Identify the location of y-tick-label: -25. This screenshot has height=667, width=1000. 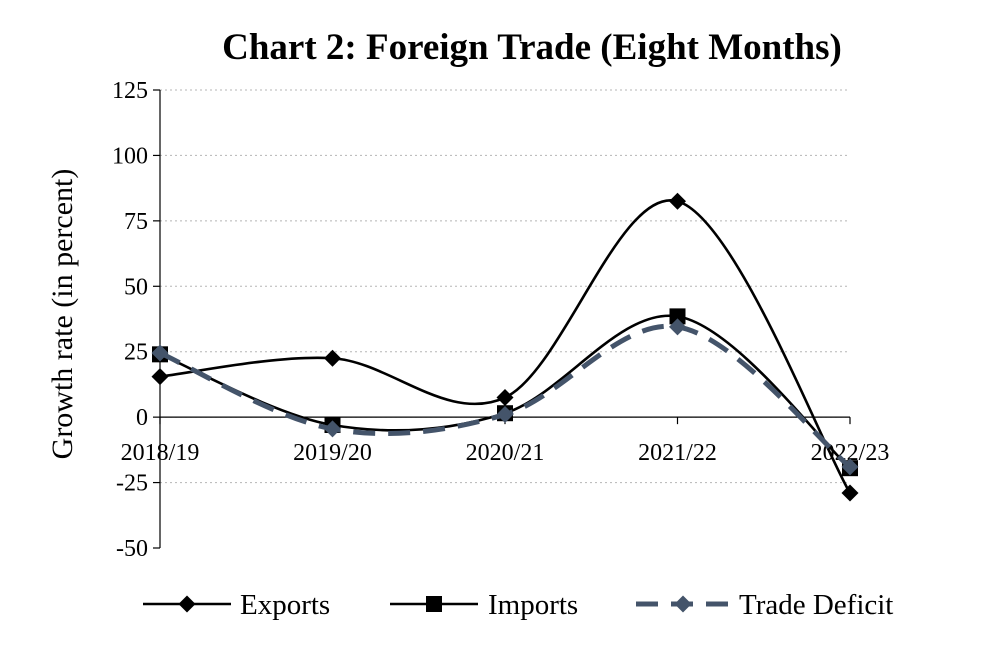
(132, 484).